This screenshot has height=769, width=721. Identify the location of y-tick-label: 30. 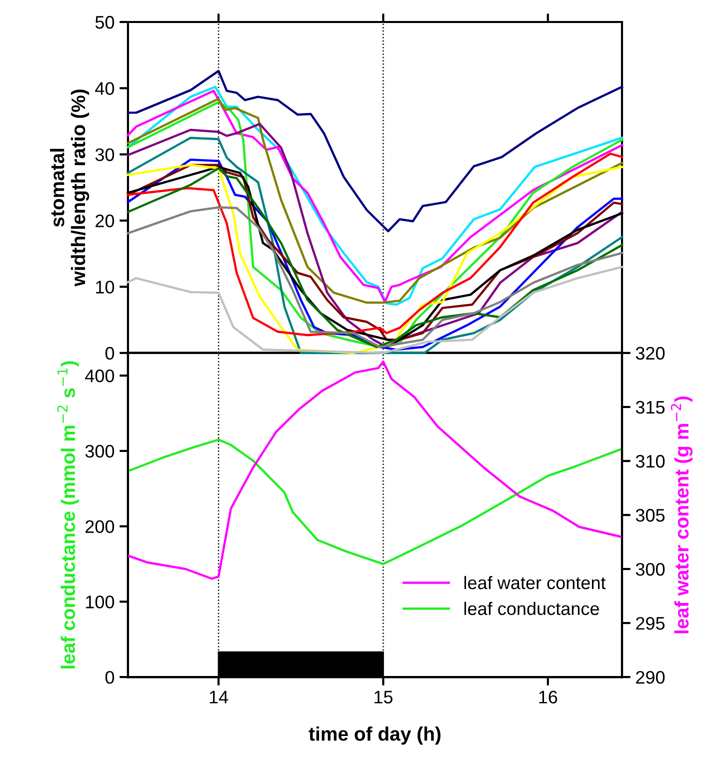
(104, 155).